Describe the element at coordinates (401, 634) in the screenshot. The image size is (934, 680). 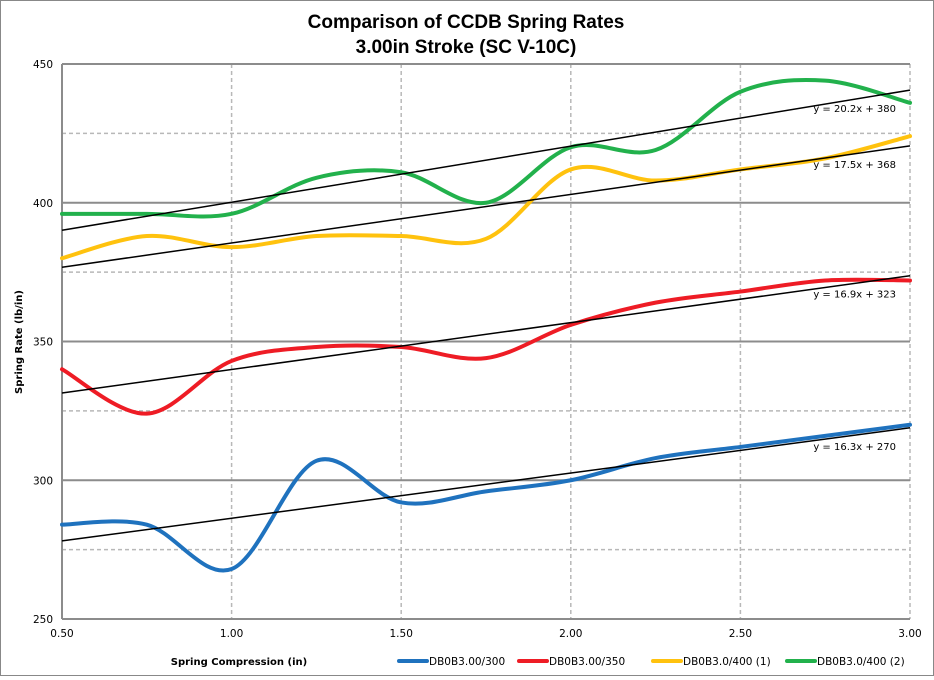
I see `x-tick-label: 1.50` at that location.